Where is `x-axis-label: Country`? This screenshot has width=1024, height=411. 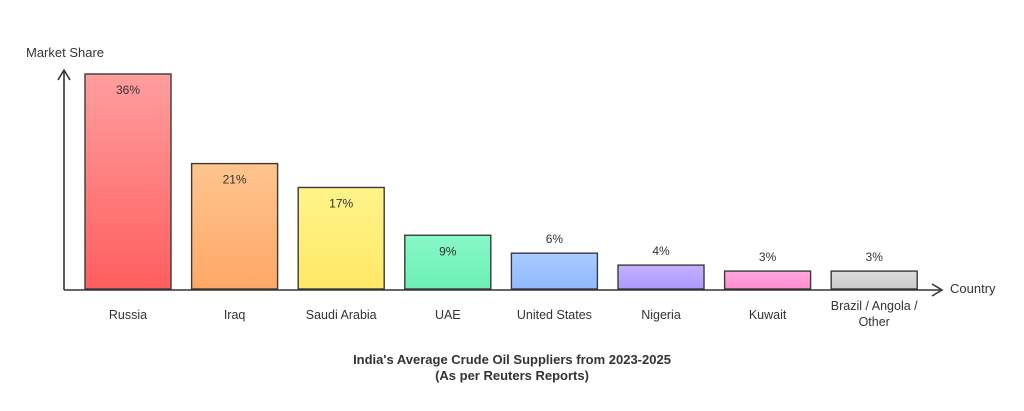
x-axis-label: Country is located at coordinates (973, 288).